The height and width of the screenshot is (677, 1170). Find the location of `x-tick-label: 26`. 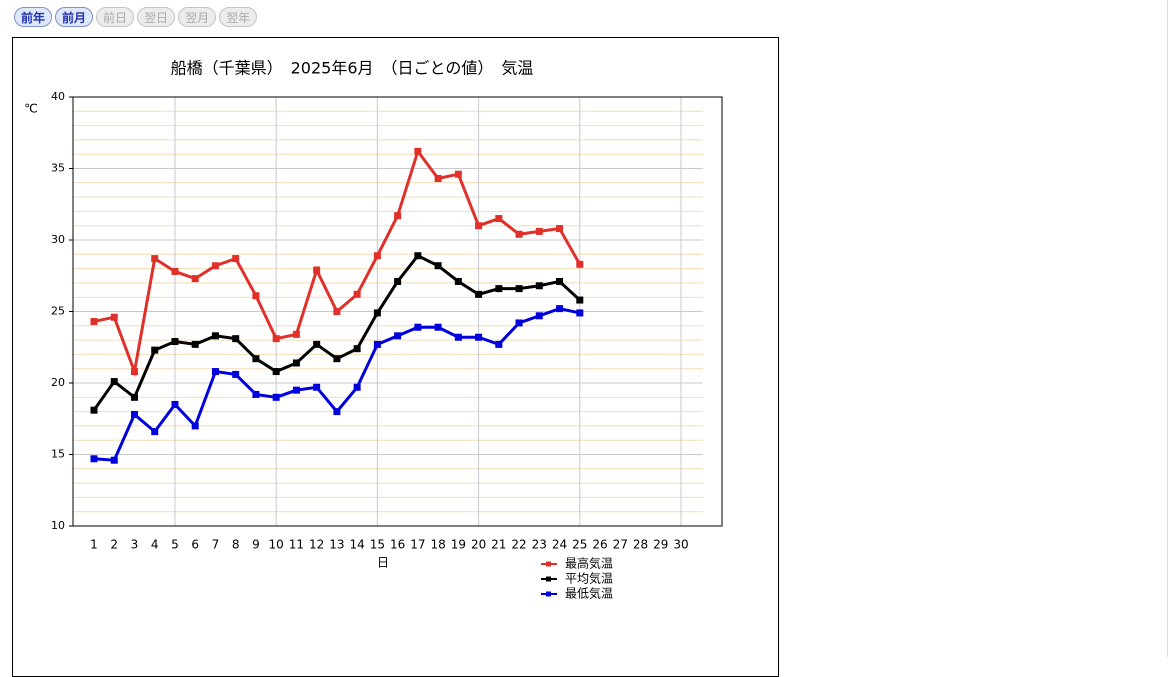

x-tick-label: 26 is located at coordinates (599, 545).